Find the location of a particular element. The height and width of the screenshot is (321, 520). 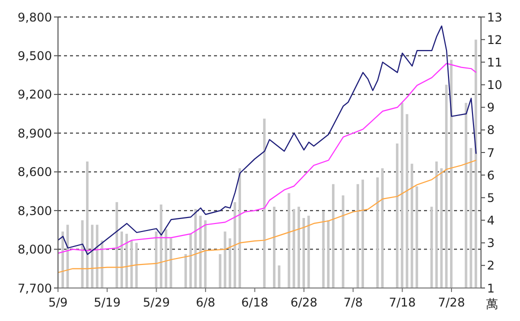

y-tick-label: 9,200 is located at coordinates (35, 95).